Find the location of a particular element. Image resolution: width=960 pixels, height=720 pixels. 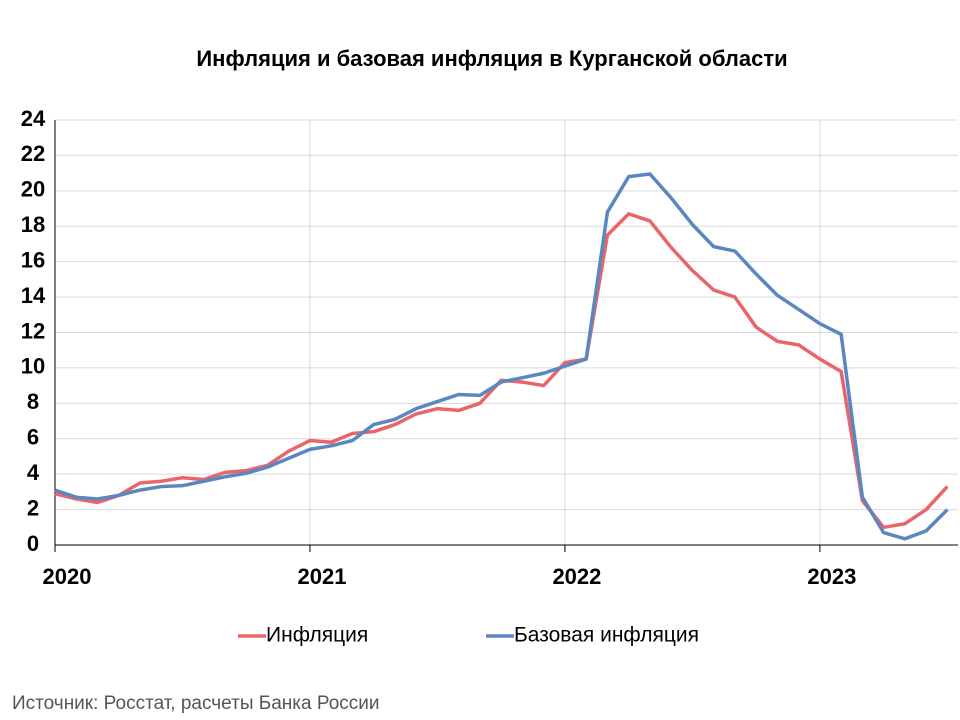

x-tick-label: 2022 is located at coordinates (576, 576).